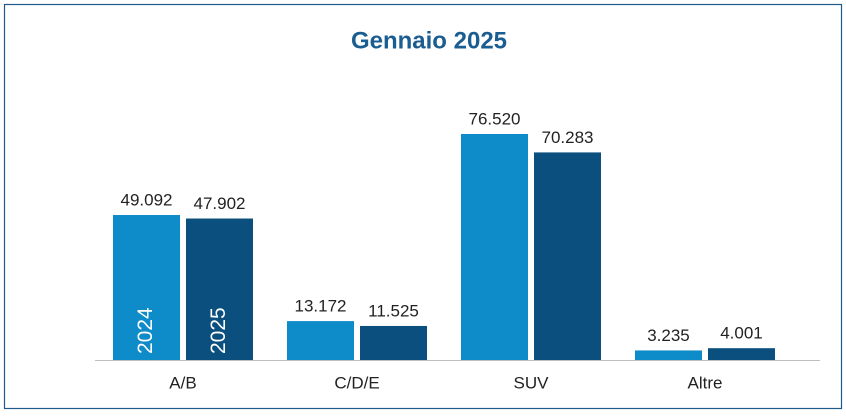 This screenshot has height=418, width=846. What do you see at coordinates (741, 333) in the screenshot?
I see `value-label: 4.001` at bounding box center [741, 333].